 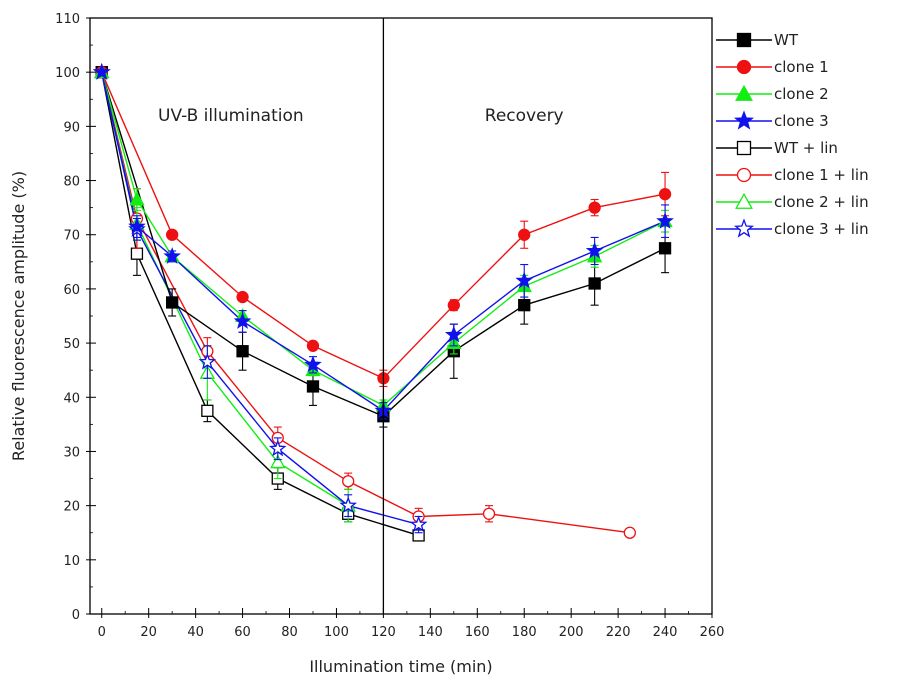 What do you see at coordinates (67, 19) in the screenshot?
I see `y-tick-label: 110` at bounding box center [67, 19].